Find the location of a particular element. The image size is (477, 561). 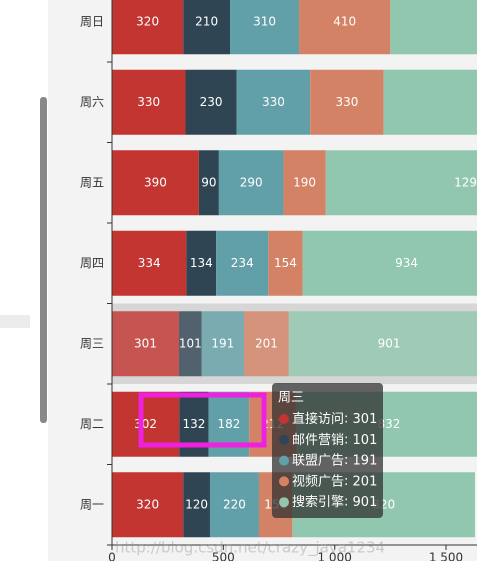

data-label: 230 is located at coordinates (211, 102).